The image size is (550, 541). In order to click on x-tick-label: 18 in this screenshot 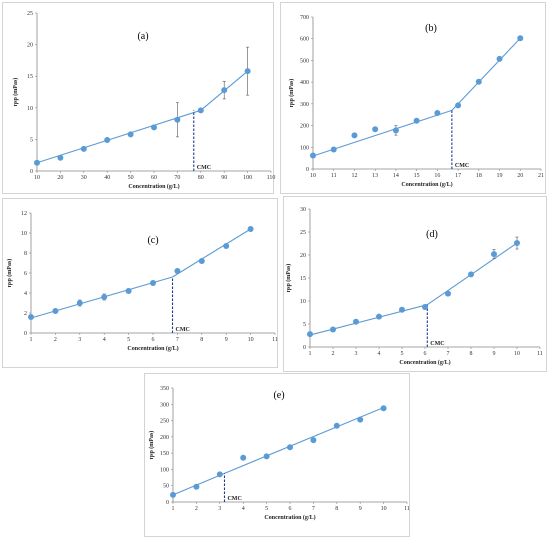, I will do `click(479, 176)`.